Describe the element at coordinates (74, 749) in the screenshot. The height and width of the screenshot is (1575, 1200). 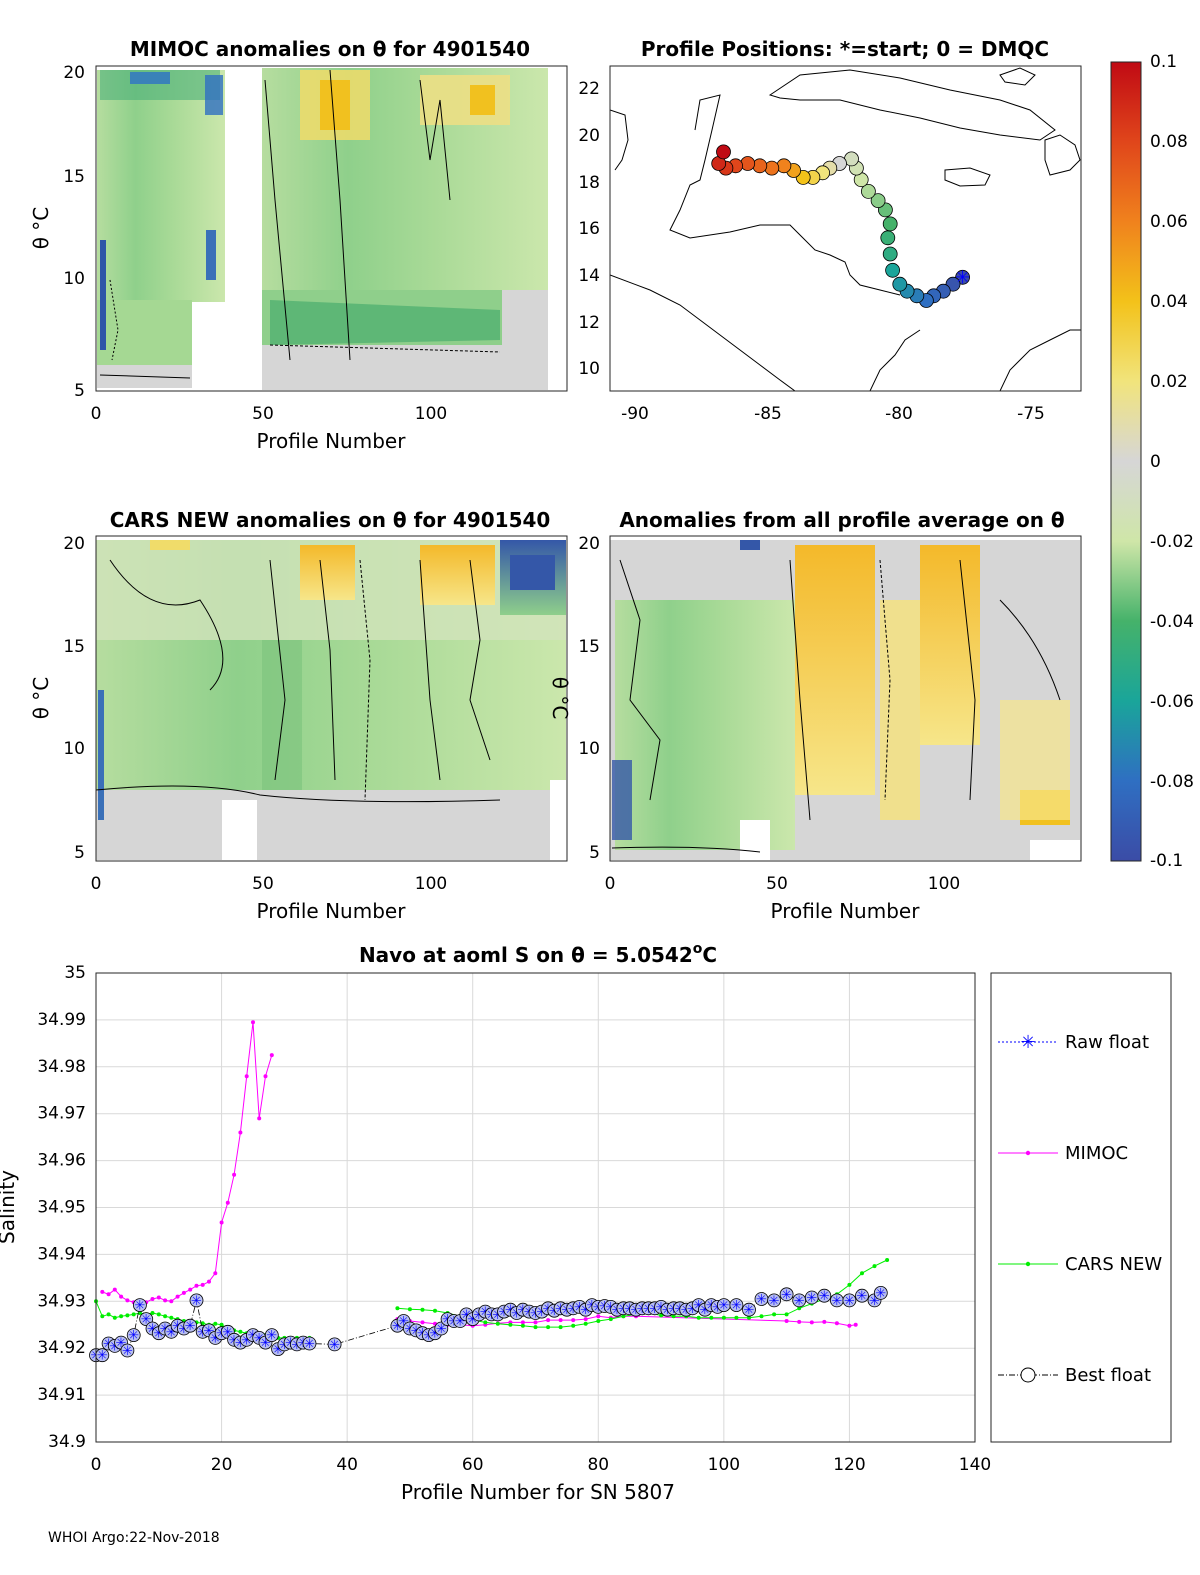
I see `cars-ytick-10: 10` at that location.